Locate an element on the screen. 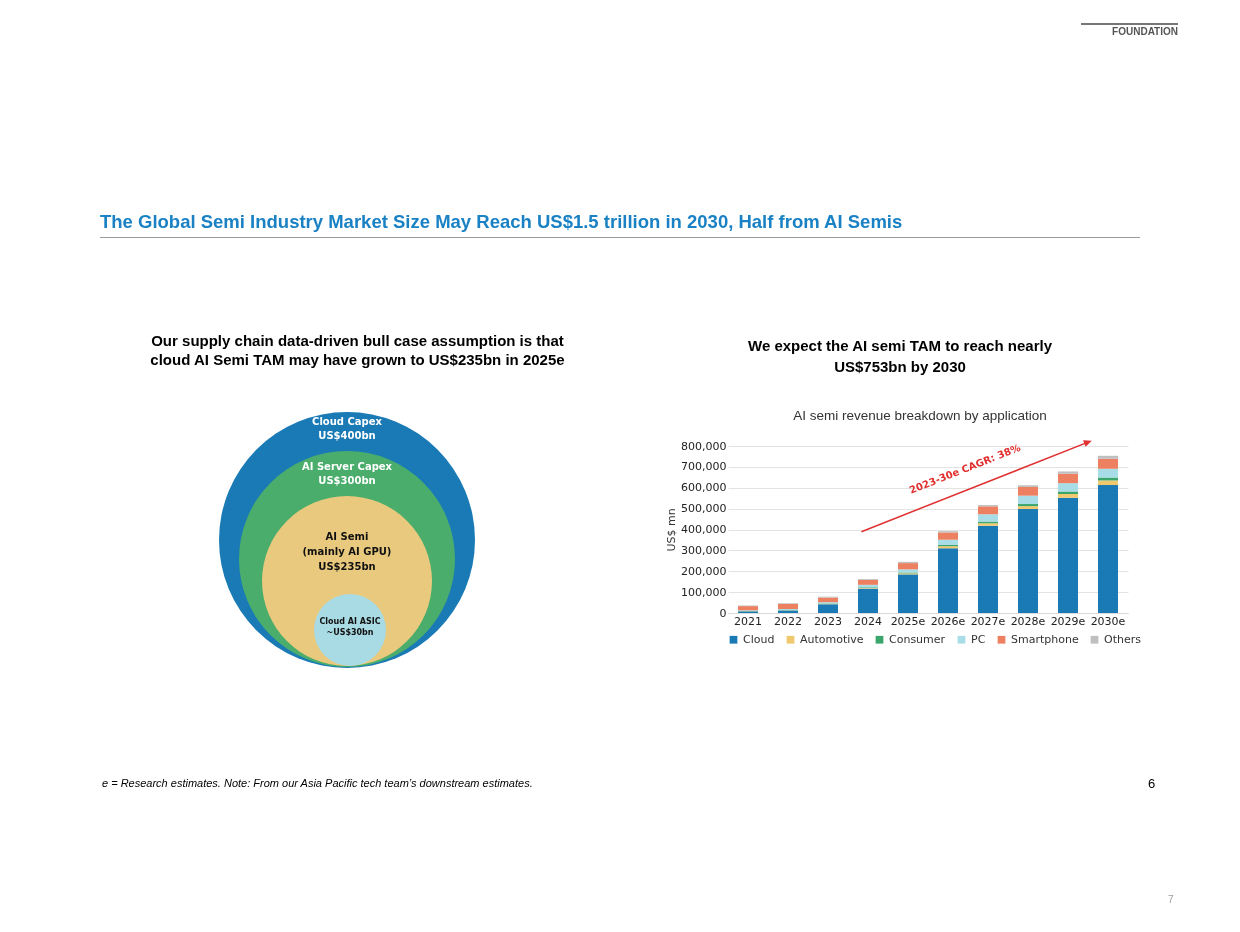 Image resolution: width=1240 pixels, height=932 pixels. x-tick-label: 2030e is located at coordinates (1108, 621).